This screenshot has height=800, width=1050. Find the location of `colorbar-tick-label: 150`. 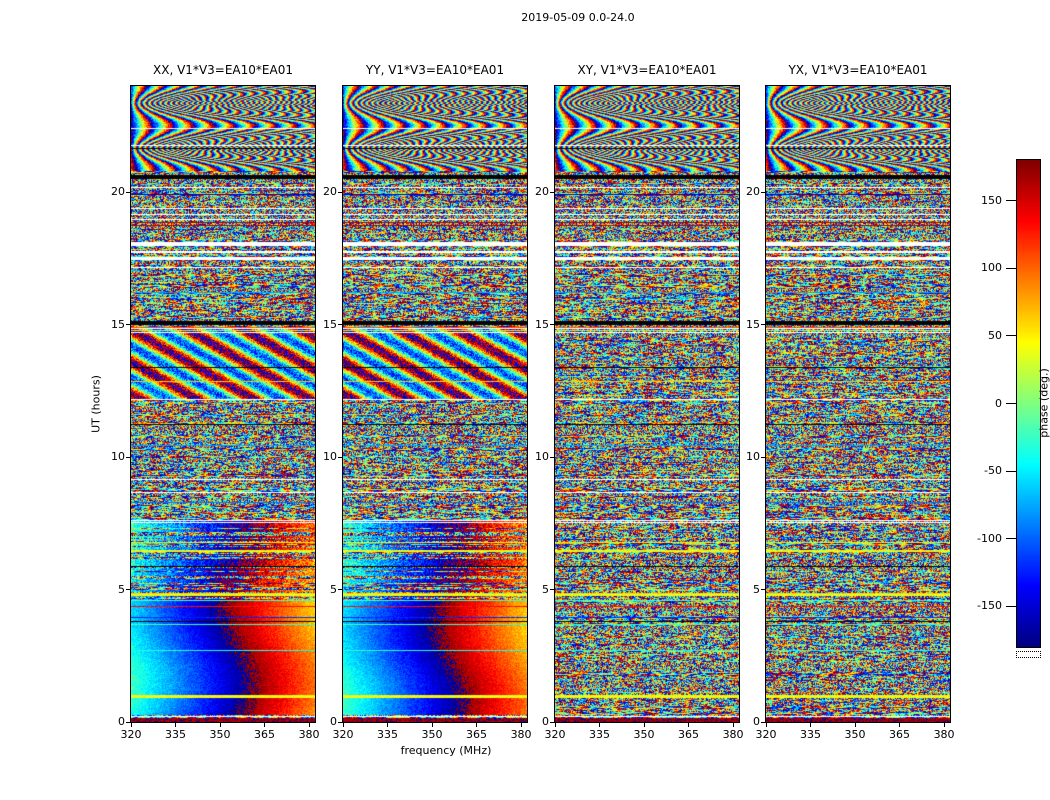

colorbar-tick-label: 150 is located at coordinates (991, 200).